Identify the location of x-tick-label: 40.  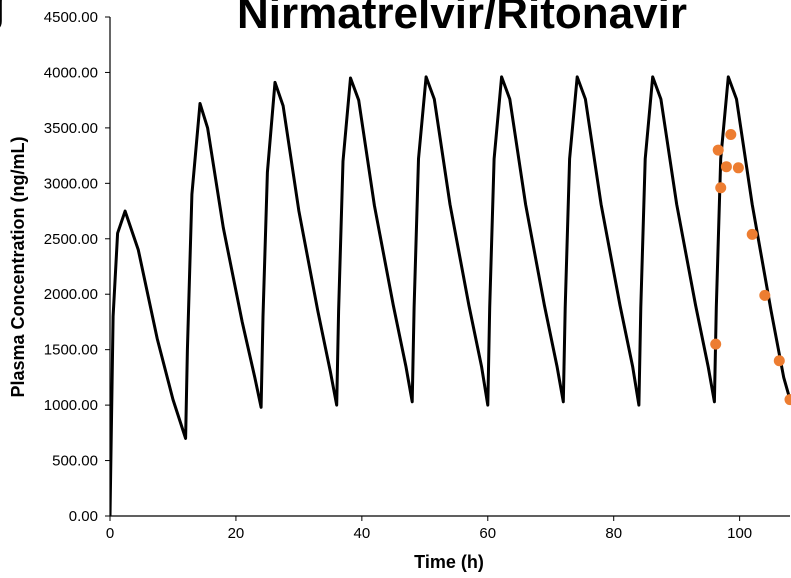
(362, 533).